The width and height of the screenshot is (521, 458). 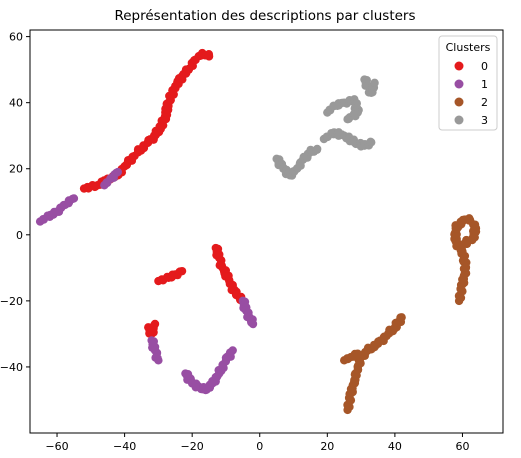 I want to click on x-tick-label: −40, so click(x=124, y=446).